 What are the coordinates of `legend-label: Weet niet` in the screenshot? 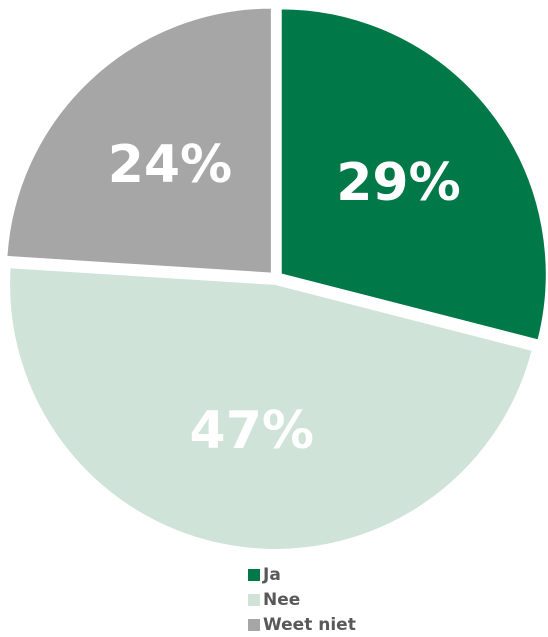 It's located at (309, 624).